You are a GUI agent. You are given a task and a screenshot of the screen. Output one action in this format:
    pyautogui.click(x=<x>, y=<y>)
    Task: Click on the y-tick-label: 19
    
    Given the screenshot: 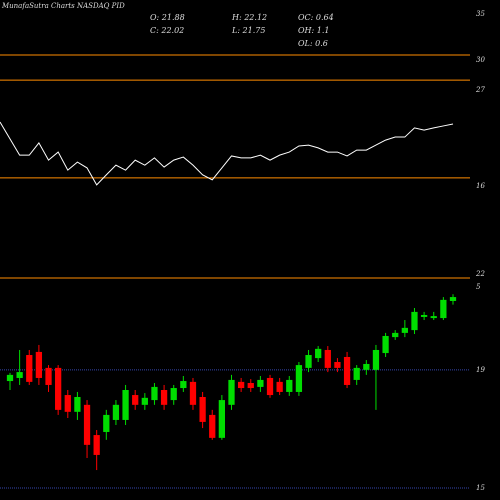 What is the action you would take?
    pyautogui.click(x=480, y=370)
    